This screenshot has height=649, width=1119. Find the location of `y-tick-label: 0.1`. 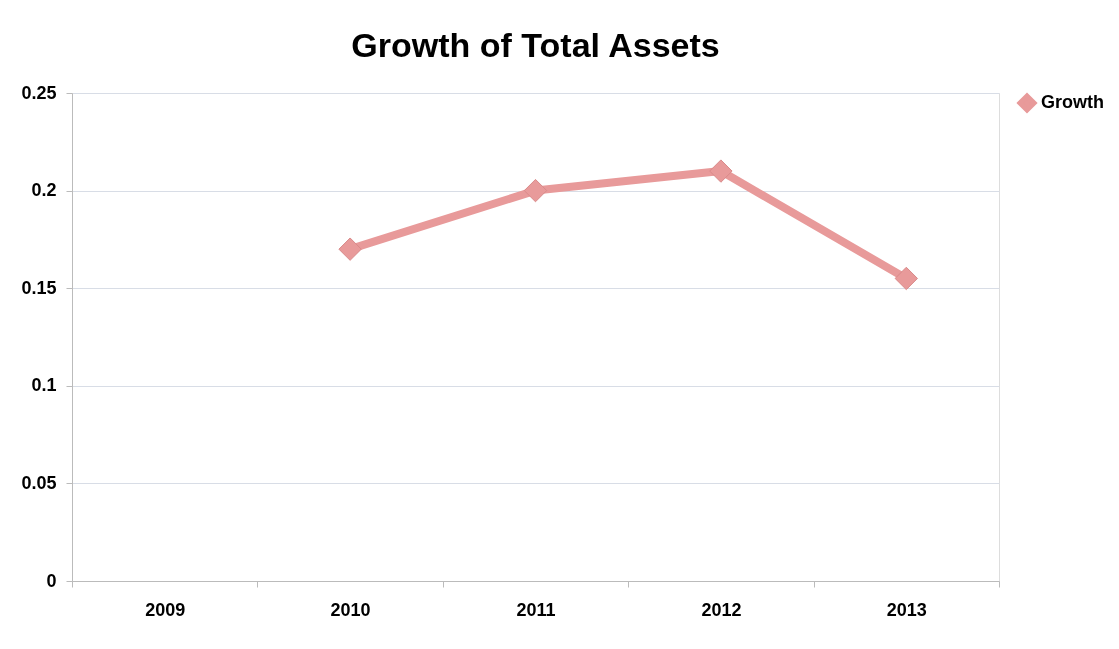

y-tick-label: 0.1 is located at coordinates (44, 385).